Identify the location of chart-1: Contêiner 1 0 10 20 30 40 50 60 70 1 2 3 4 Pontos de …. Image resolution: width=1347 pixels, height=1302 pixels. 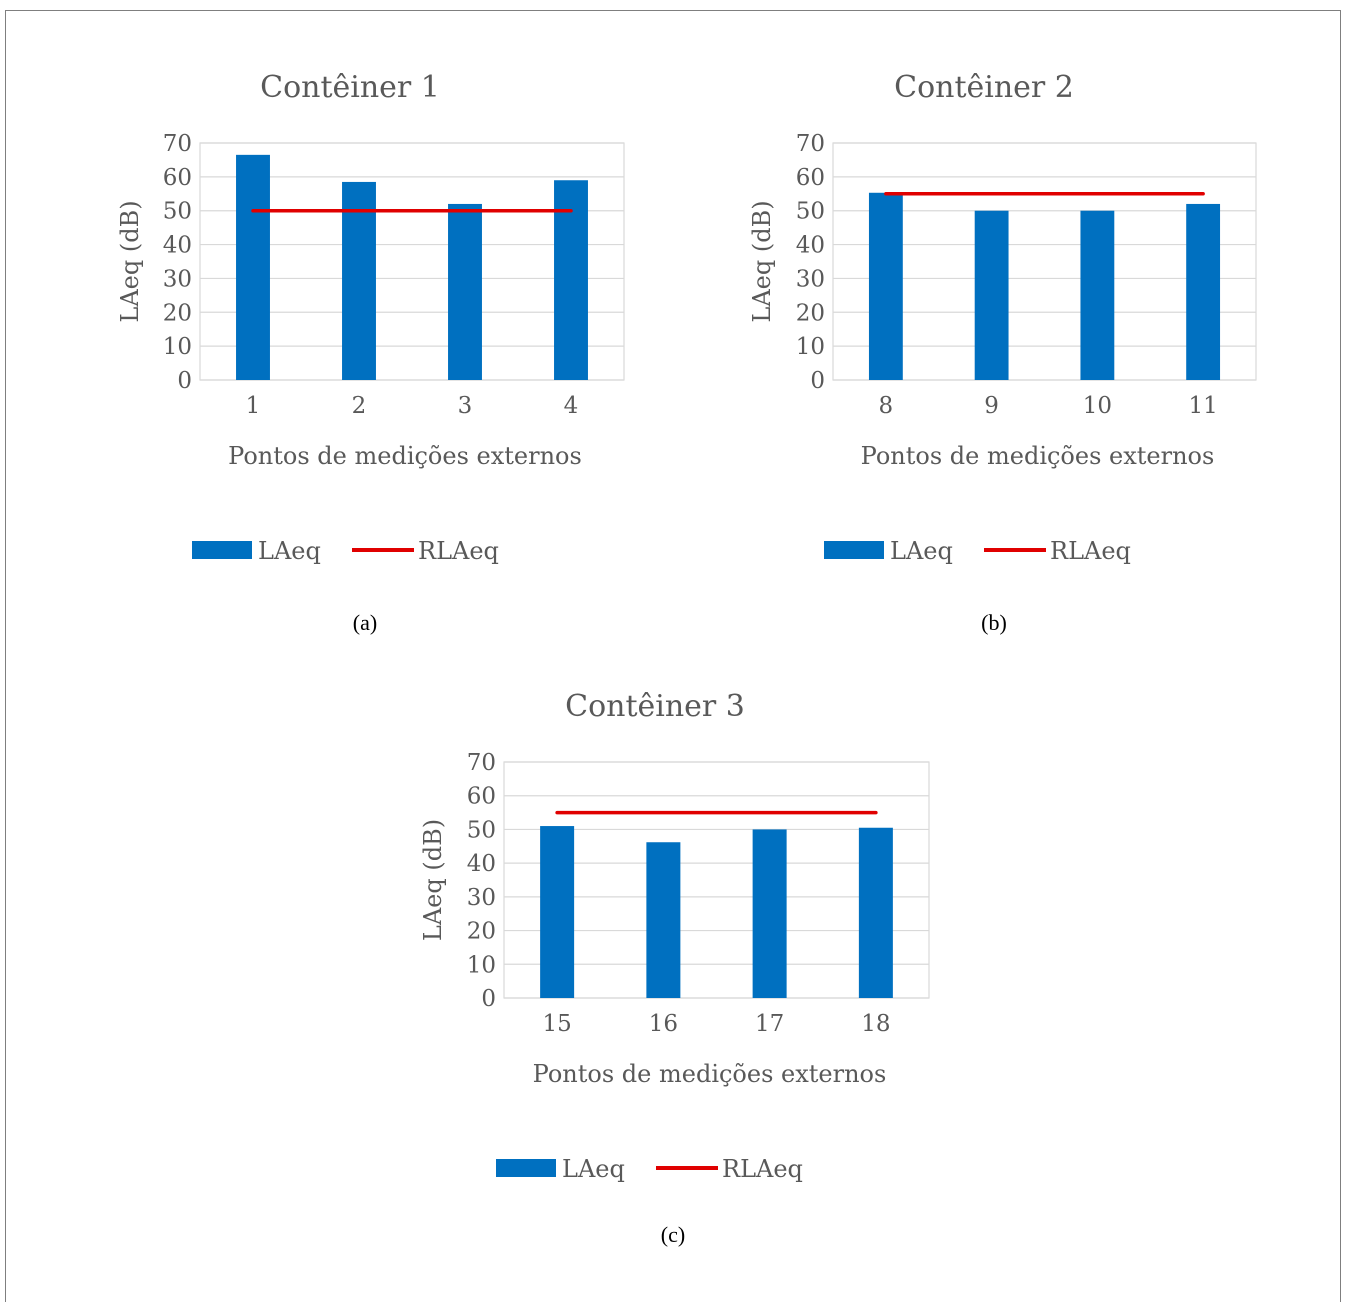
(370, 317).